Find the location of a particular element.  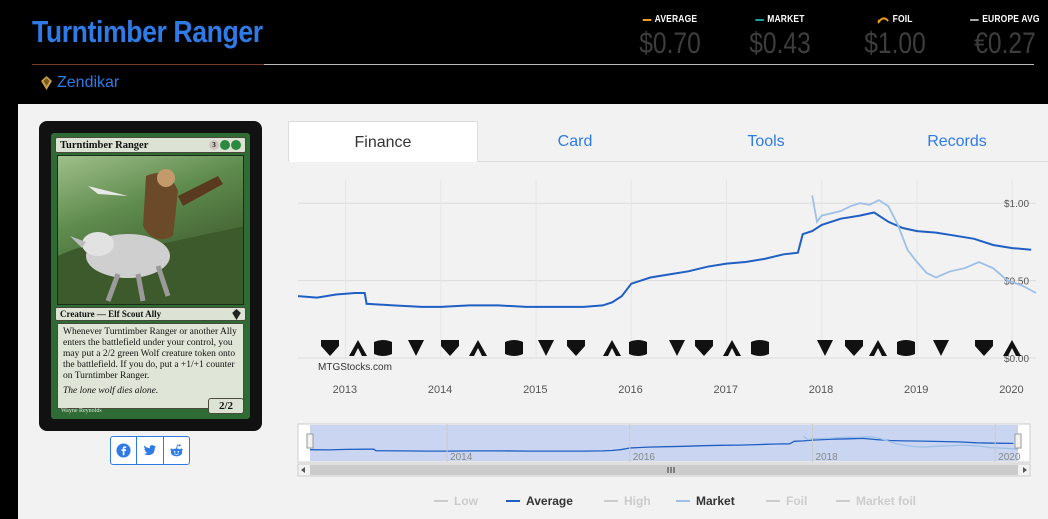

stat-foil: FOIL $1.00 is located at coordinates (895, 37).